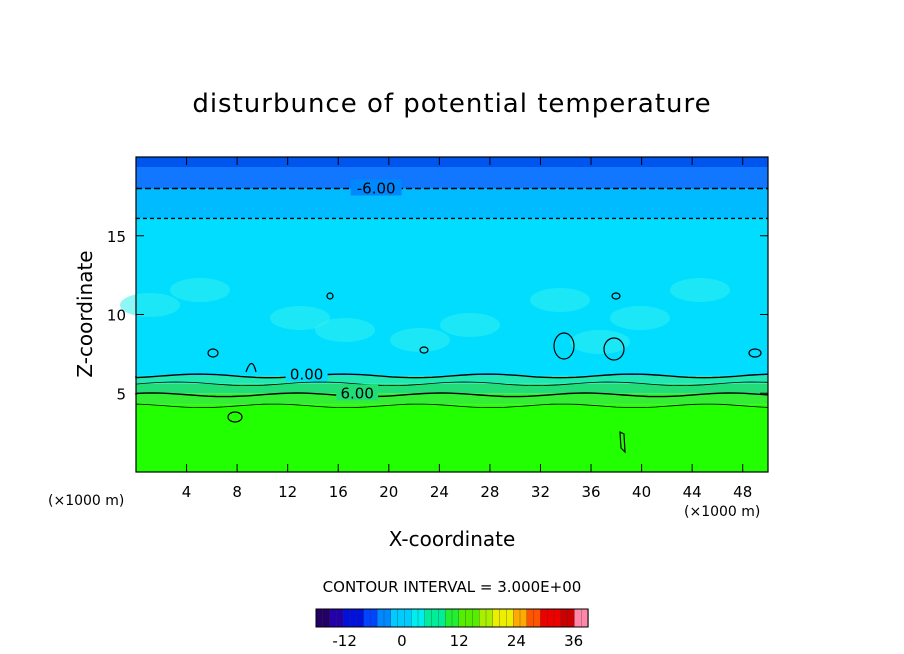  What do you see at coordinates (641, 492) in the screenshot?
I see `x-tick-label-9: 40` at bounding box center [641, 492].